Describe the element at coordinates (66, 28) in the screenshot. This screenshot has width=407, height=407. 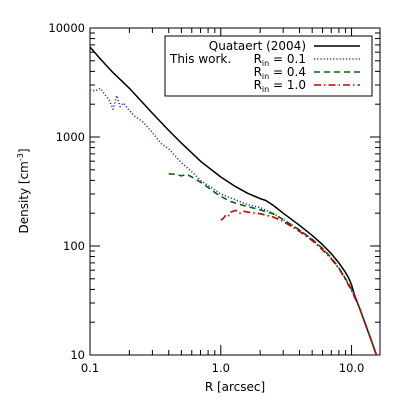
I see `y-tick-label: 10000` at that location.